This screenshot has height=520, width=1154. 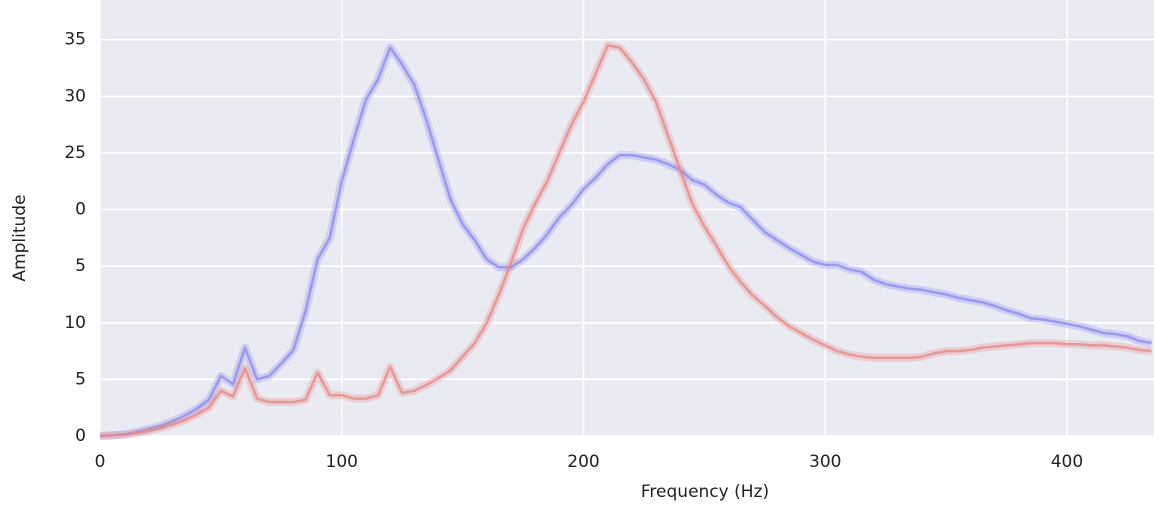 What do you see at coordinates (705, 492) in the screenshot?
I see `x-axis-label: Frequency (Hz)` at bounding box center [705, 492].